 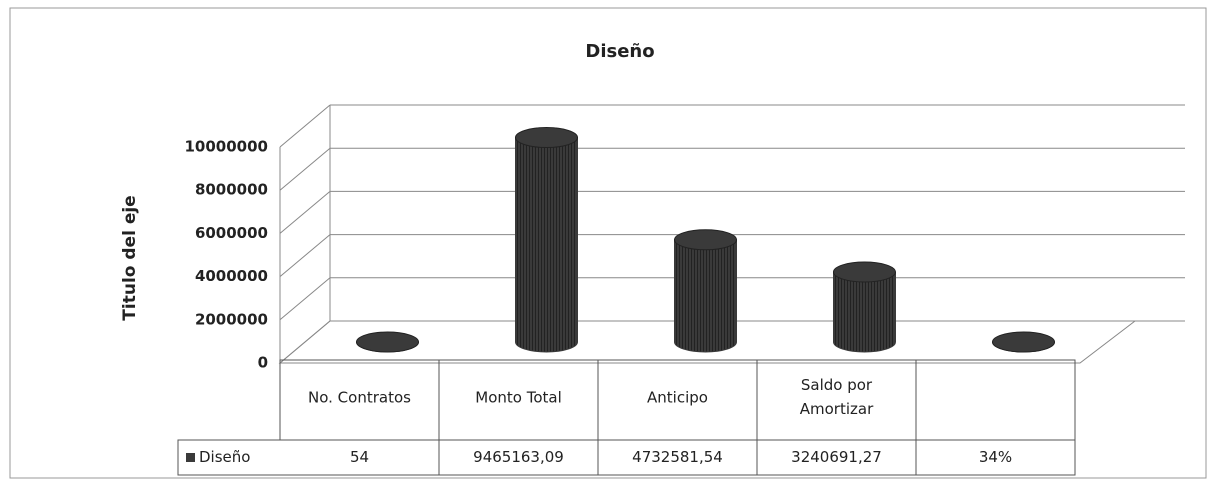 I want to click on y-tick-label: 8000000, so click(x=231, y=190).